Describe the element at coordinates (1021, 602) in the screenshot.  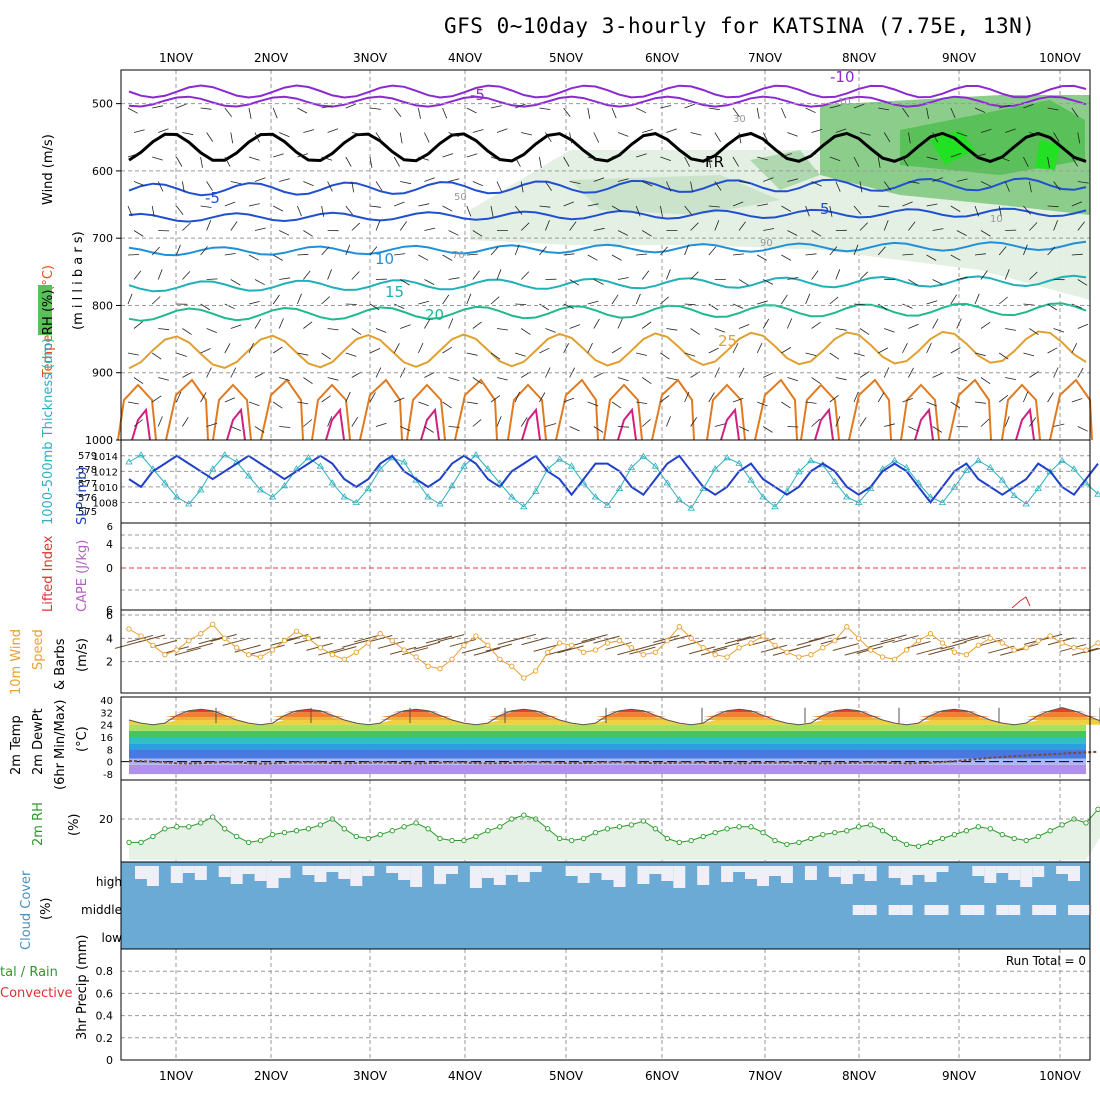
I see `lifted-index-trace` at that location.